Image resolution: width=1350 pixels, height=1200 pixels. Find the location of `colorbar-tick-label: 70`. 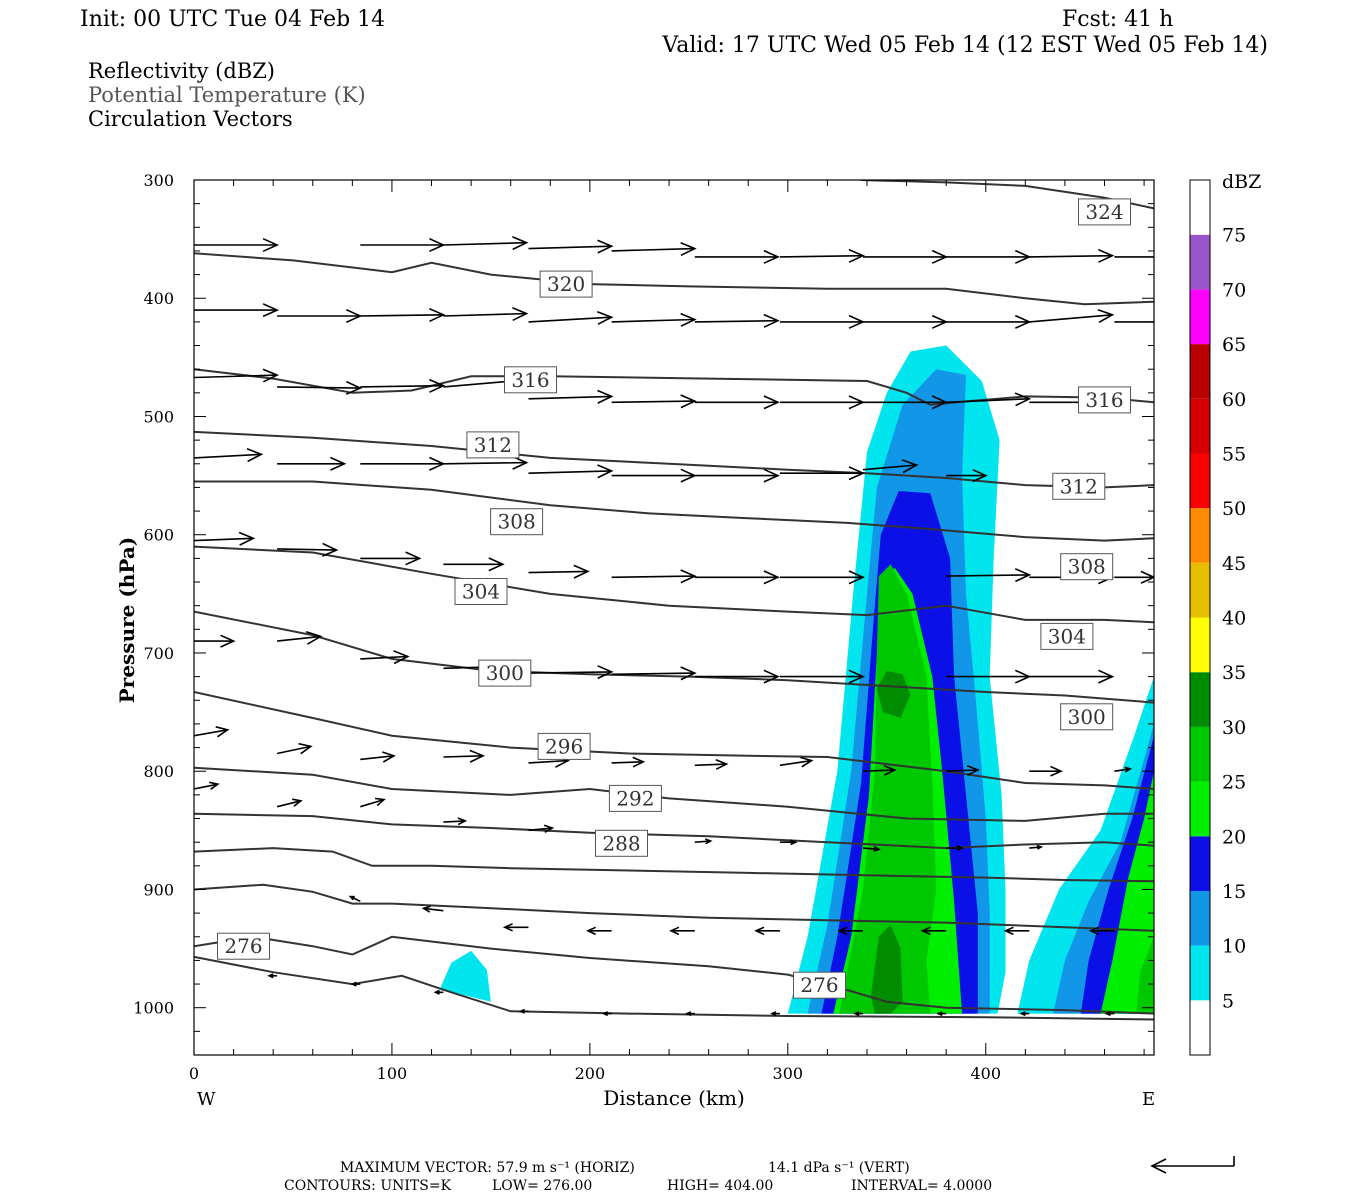

colorbar-tick-label: 70 is located at coordinates (1234, 290).